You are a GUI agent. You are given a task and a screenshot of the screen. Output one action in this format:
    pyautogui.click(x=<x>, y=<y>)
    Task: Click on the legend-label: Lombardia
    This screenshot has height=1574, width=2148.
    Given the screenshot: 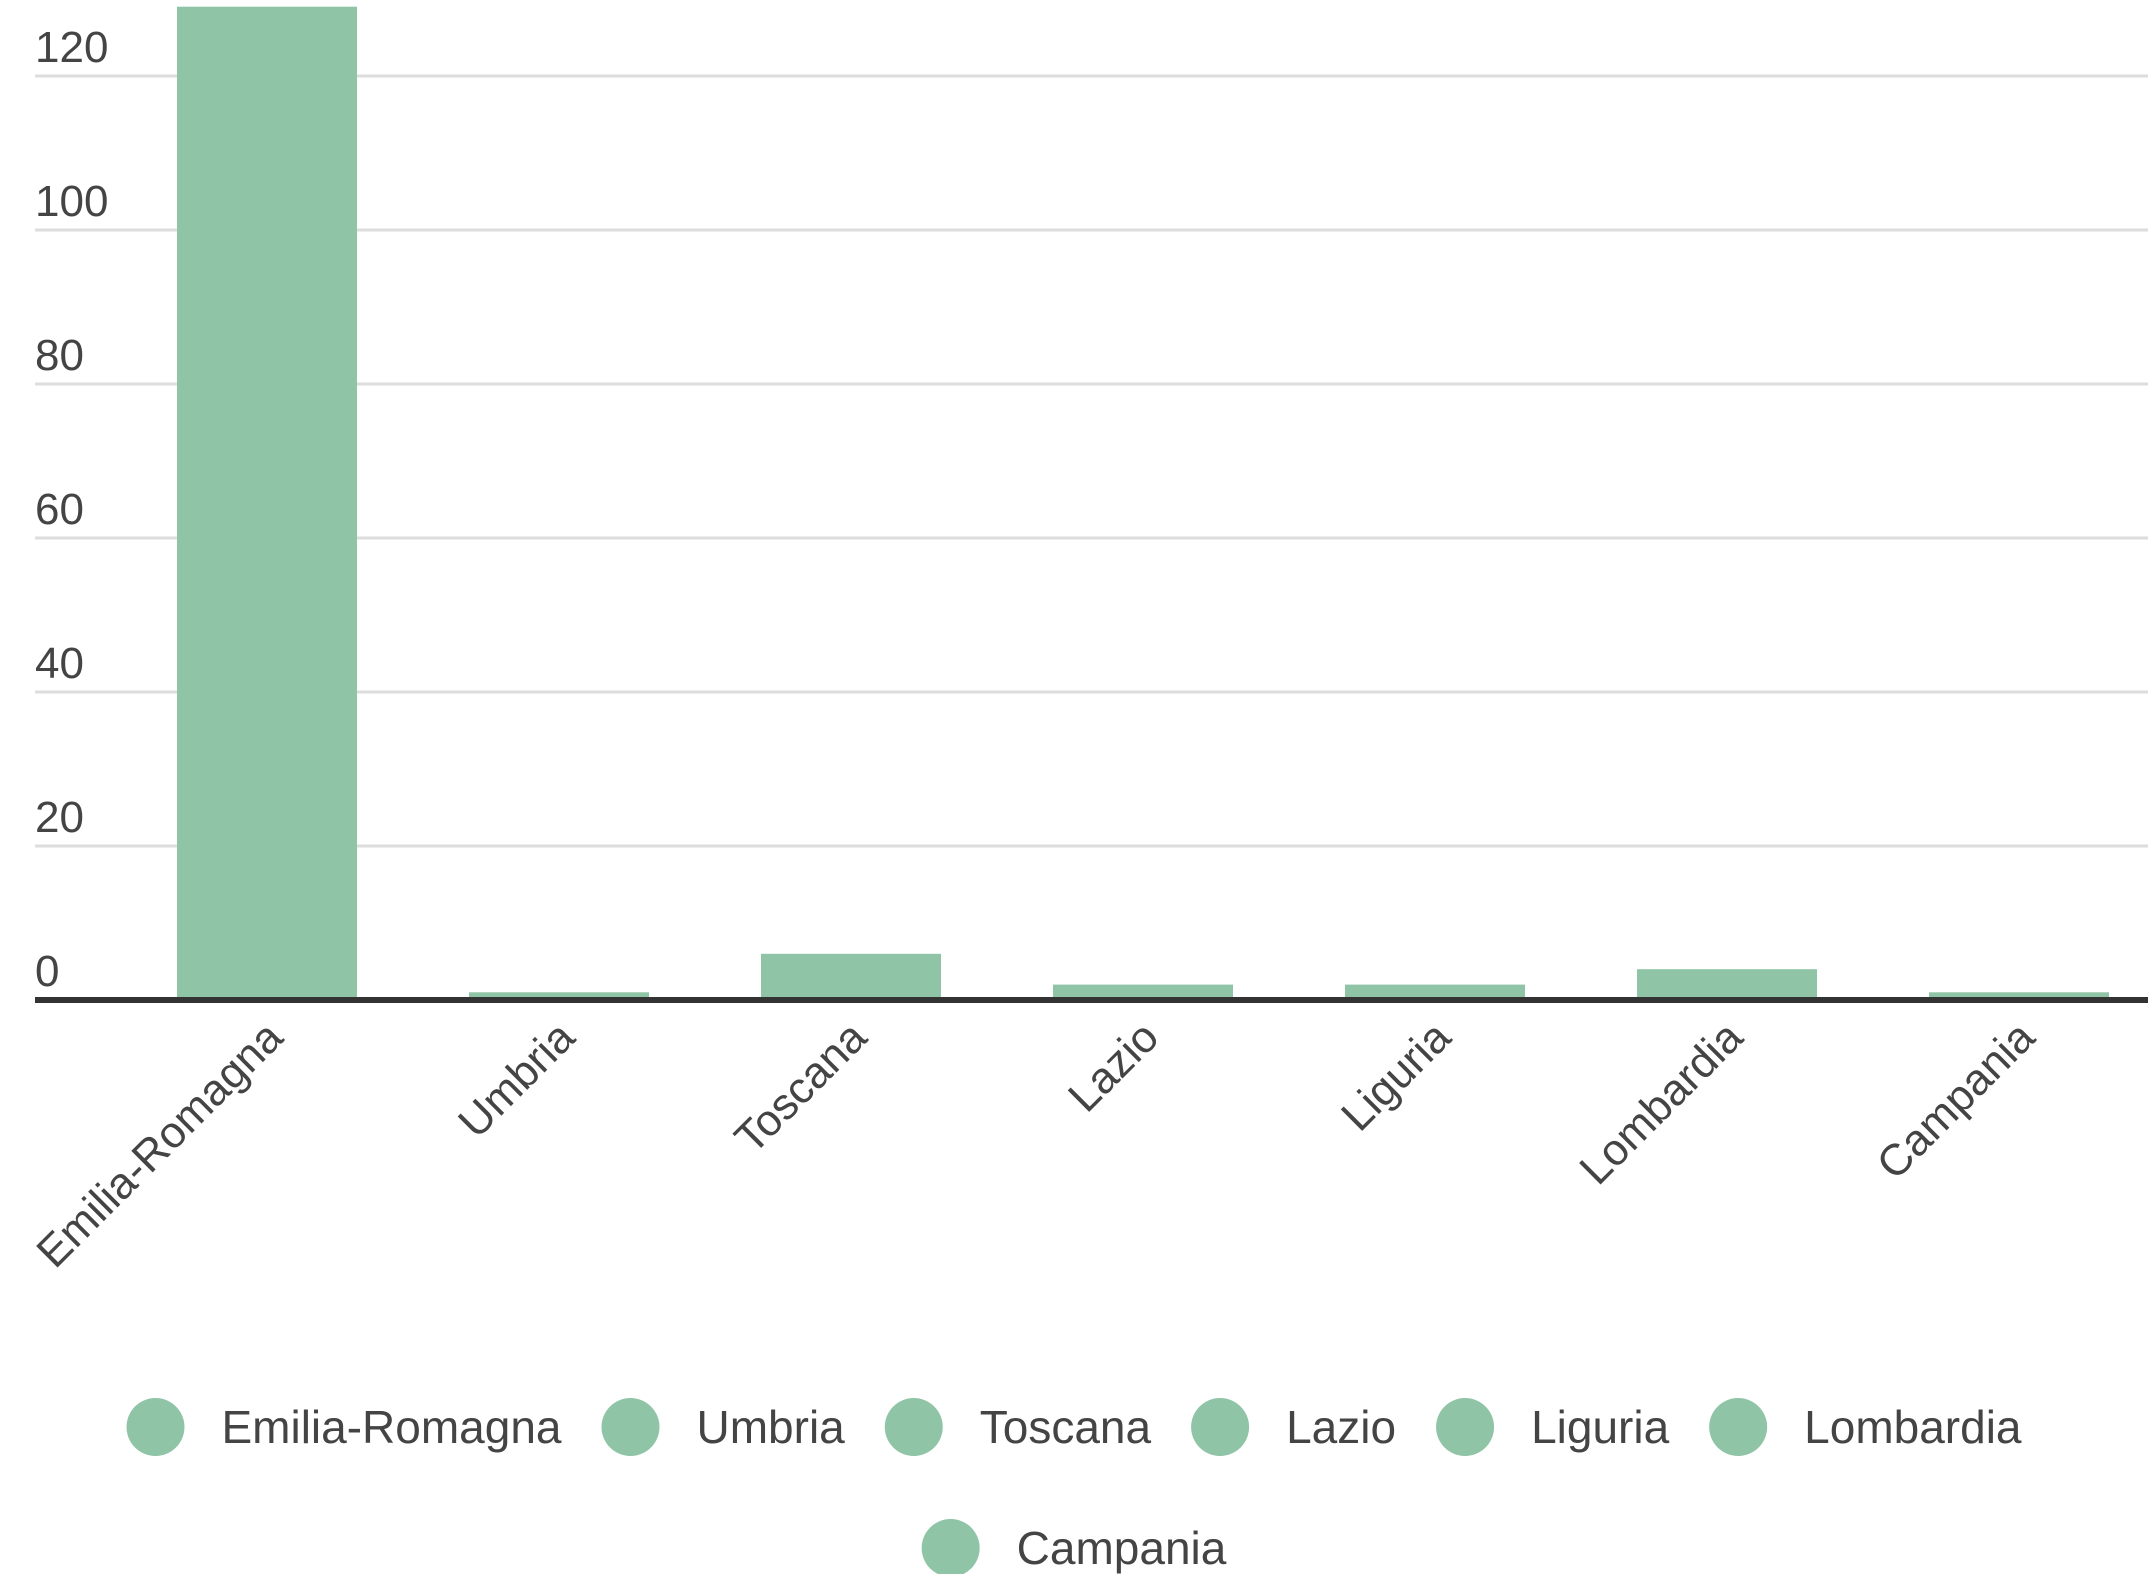 What is the action you would take?
    pyautogui.click(x=1913, y=1427)
    